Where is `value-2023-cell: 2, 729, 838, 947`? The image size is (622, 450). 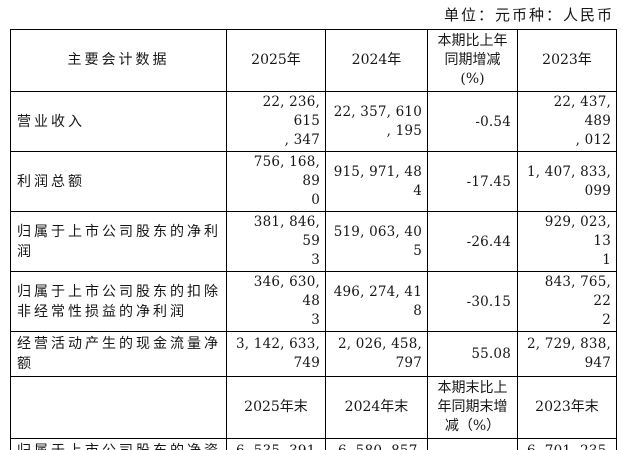
value-2023-cell: 2, 729, 838, 947 is located at coordinates (567, 354).